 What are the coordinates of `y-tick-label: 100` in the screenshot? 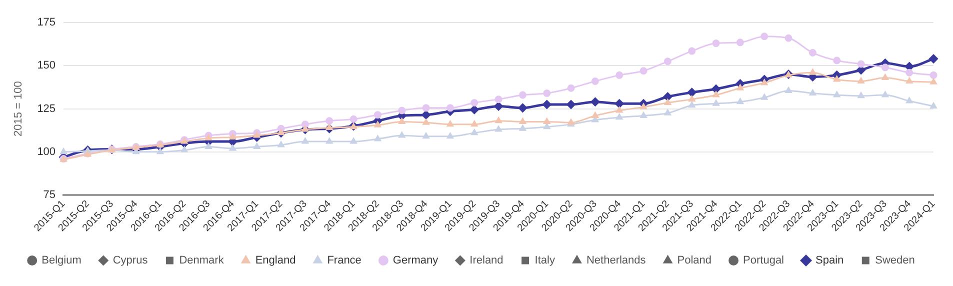 It's located at (46, 152).